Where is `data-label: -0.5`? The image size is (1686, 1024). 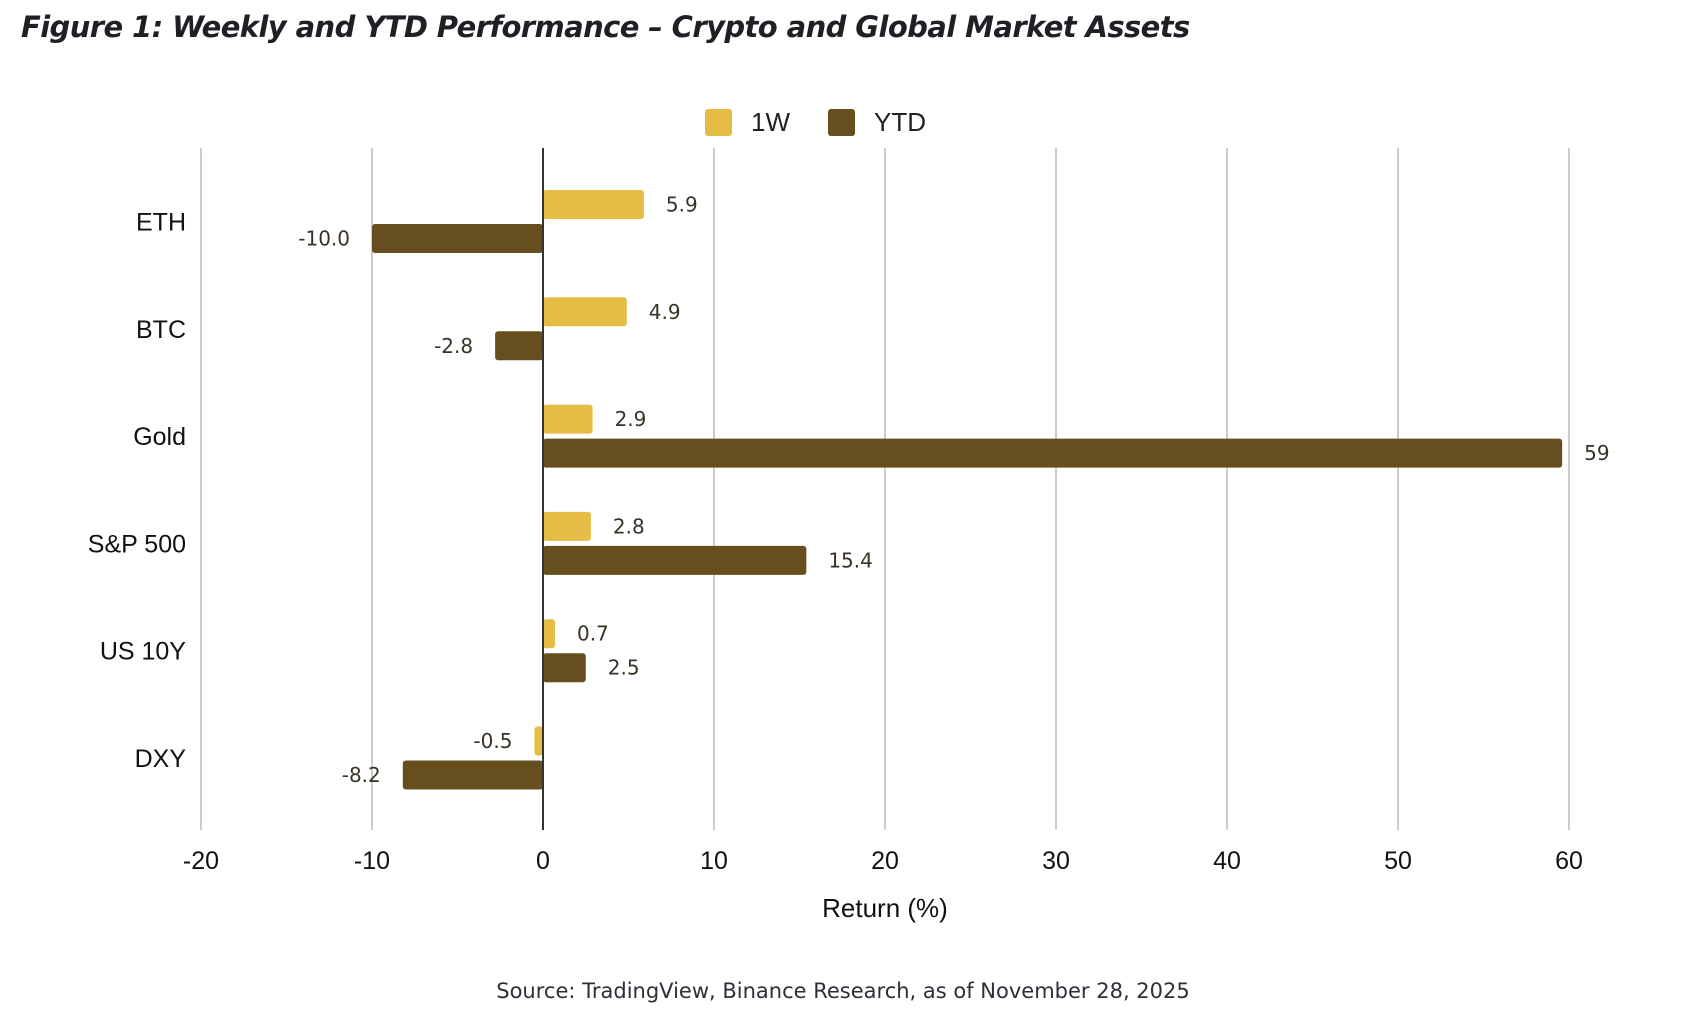 data-label: -0.5 is located at coordinates (492, 741).